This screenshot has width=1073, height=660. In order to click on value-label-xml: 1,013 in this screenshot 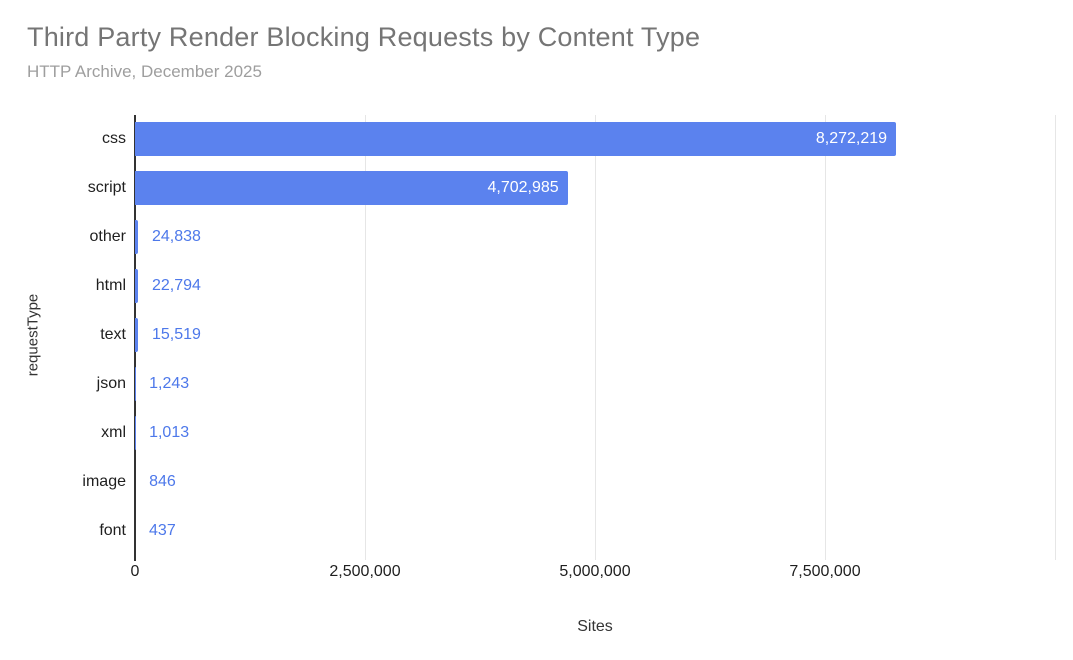, I will do `click(169, 432)`.